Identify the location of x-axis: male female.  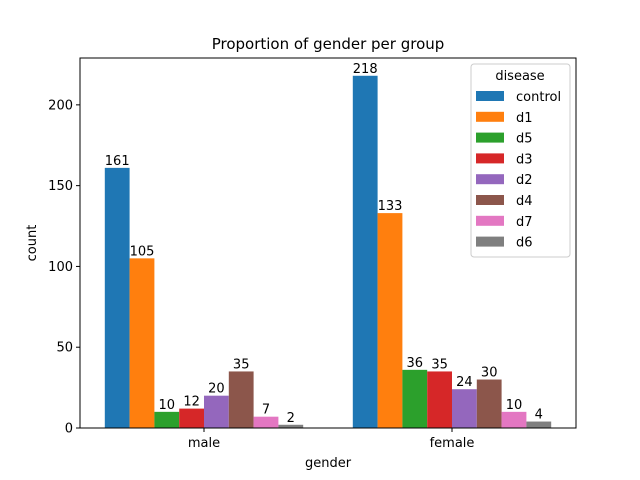
(331, 439).